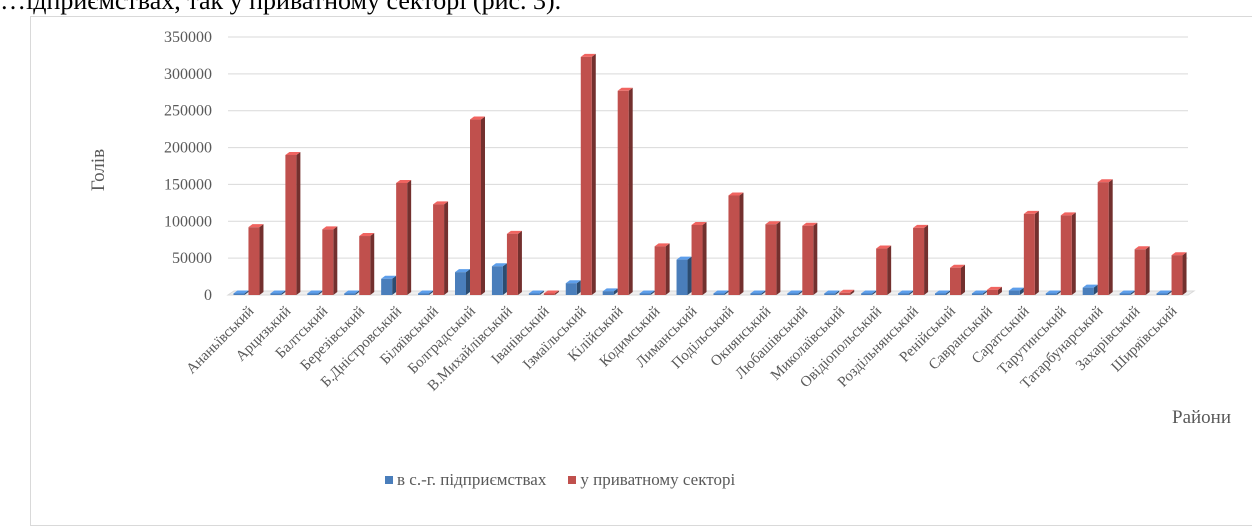  What do you see at coordinates (572, 480) in the screenshot?
I see `legend-swatch-private-sector` at bounding box center [572, 480].